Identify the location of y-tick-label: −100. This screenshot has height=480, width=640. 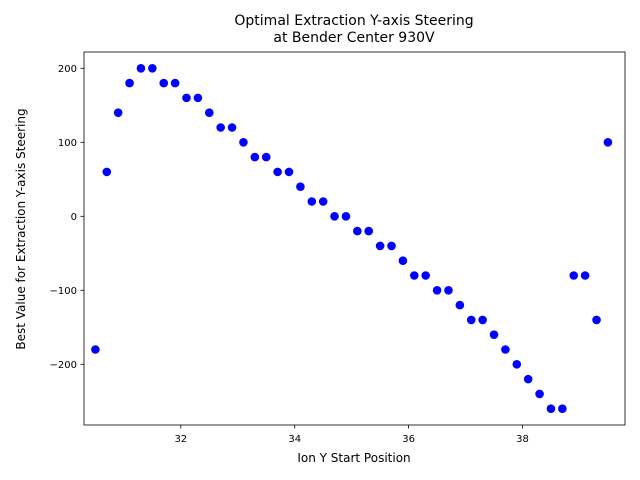
(63, 291).